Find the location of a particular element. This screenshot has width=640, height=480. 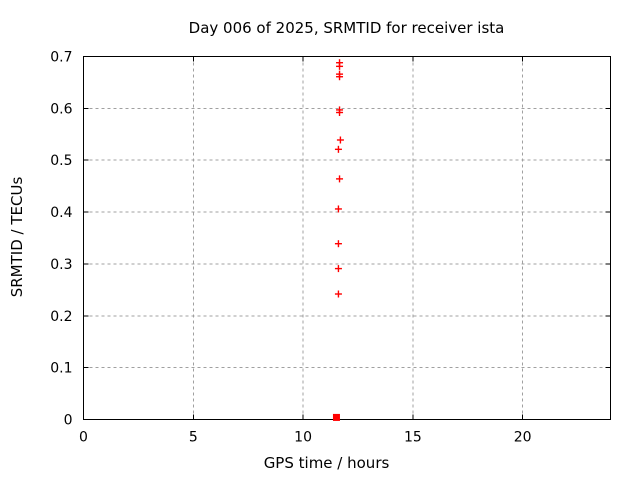

y-tick-label: 0.3 is located at coordinates (61, 265).